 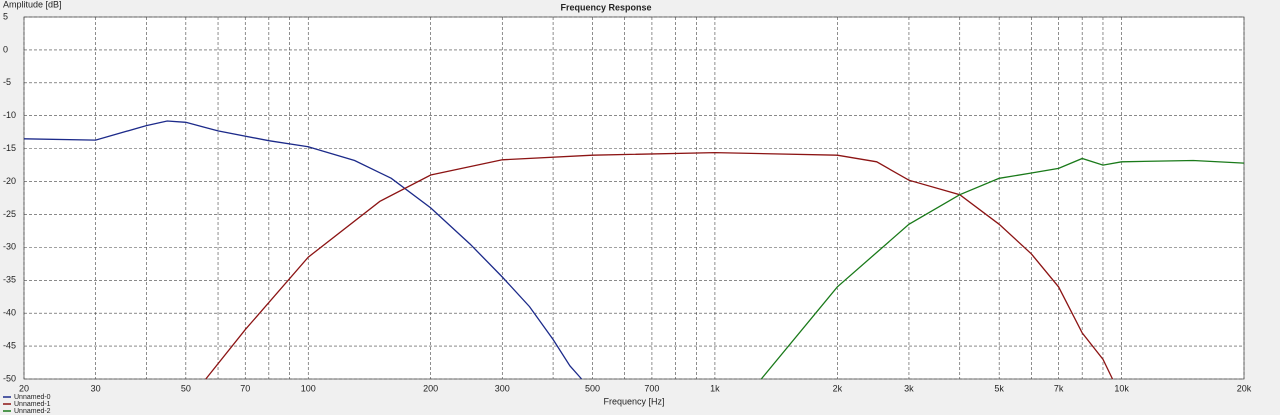 What do you see at coordinates (7, 82) in the screenshot?
I see `y-tick-label: -5` at bounding box center [7, 82].